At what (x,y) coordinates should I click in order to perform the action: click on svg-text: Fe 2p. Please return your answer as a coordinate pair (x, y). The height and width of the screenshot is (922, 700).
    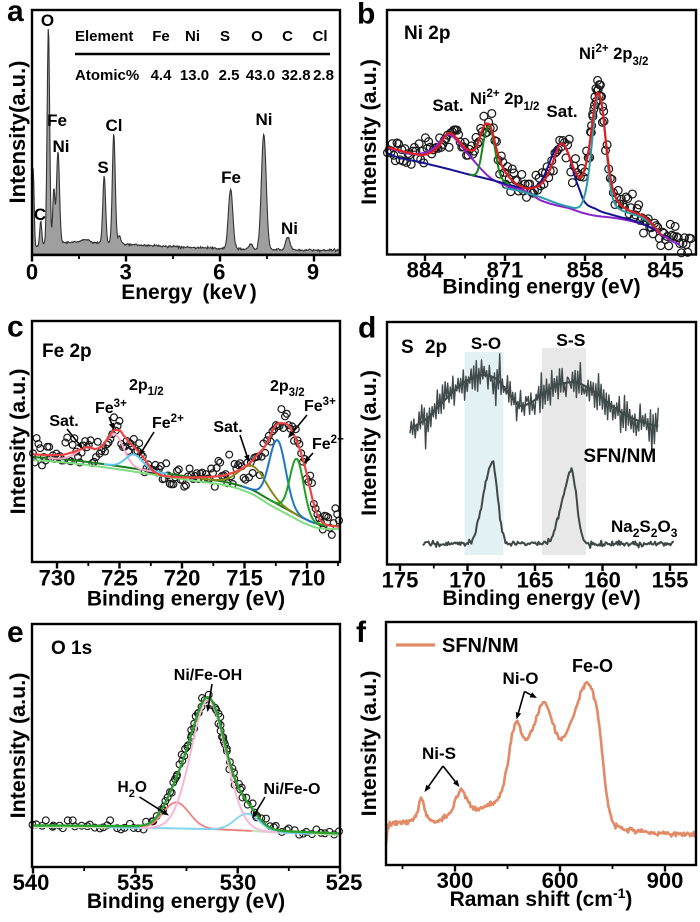
    Looking at the image, I should click on (67, 351).